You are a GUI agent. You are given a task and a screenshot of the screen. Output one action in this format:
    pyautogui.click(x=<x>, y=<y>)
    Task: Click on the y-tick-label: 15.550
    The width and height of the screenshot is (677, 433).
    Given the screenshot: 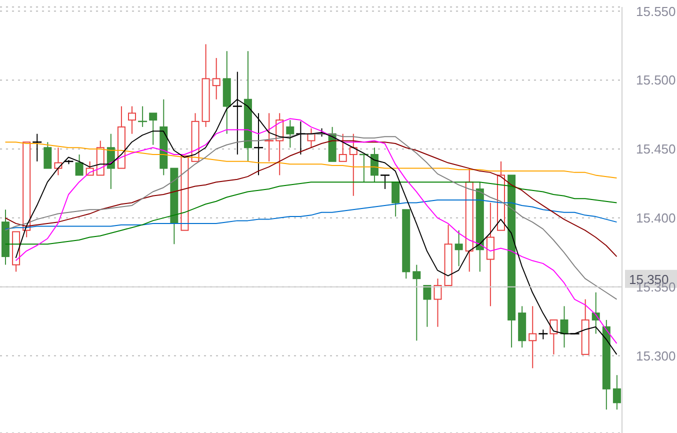 What is the action you would take?
    pyautogui.click(x=656, y=11)
    